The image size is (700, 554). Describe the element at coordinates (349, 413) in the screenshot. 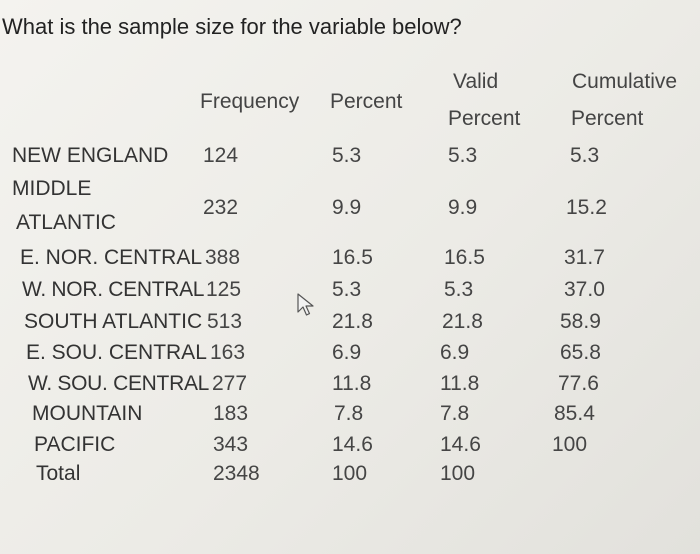

I see `percent-cell: 7.8` at that location.